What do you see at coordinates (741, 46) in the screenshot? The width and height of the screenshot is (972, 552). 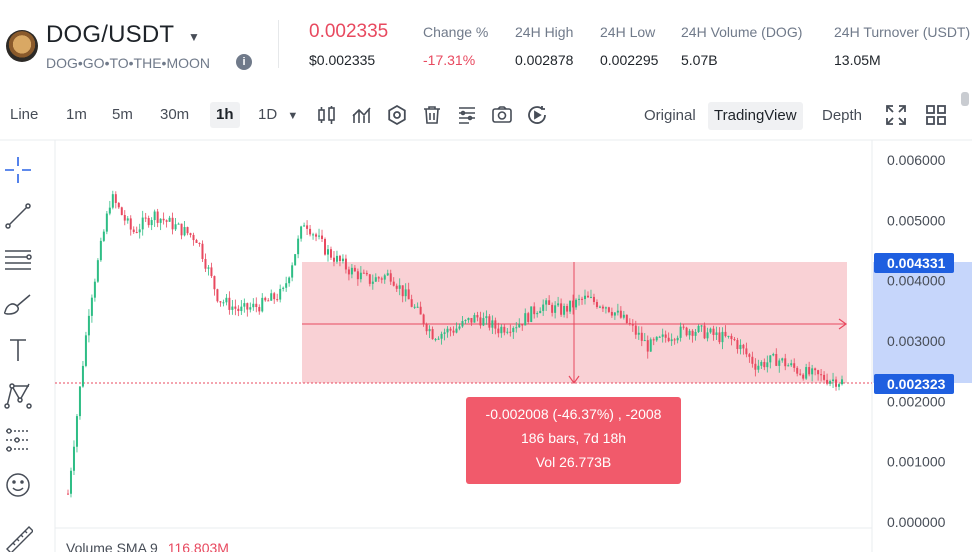 I see `stat-24h-volume: 24H Volume (DOG) 5.07B` at bounding box center [741, 46].